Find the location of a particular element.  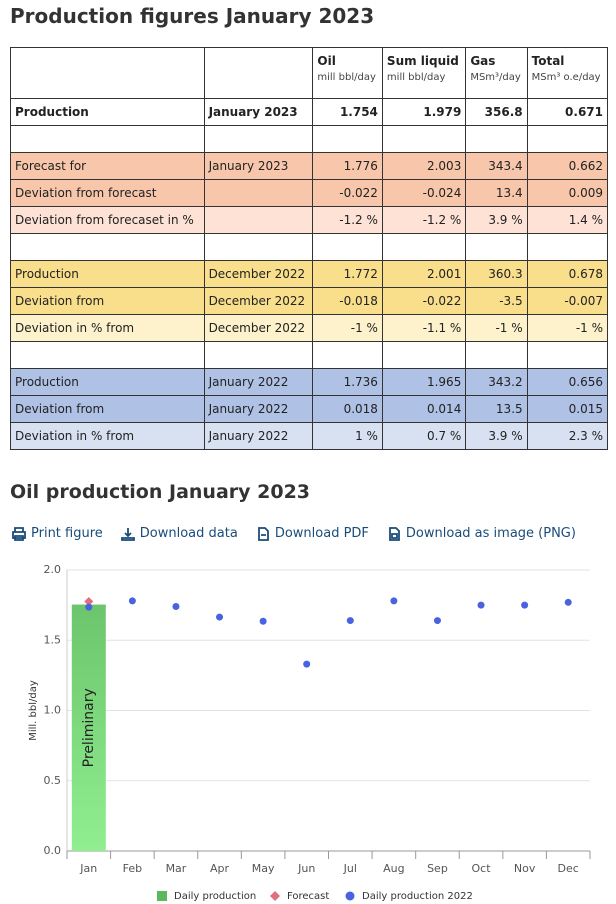

bar is located at coordinates (88, 727).